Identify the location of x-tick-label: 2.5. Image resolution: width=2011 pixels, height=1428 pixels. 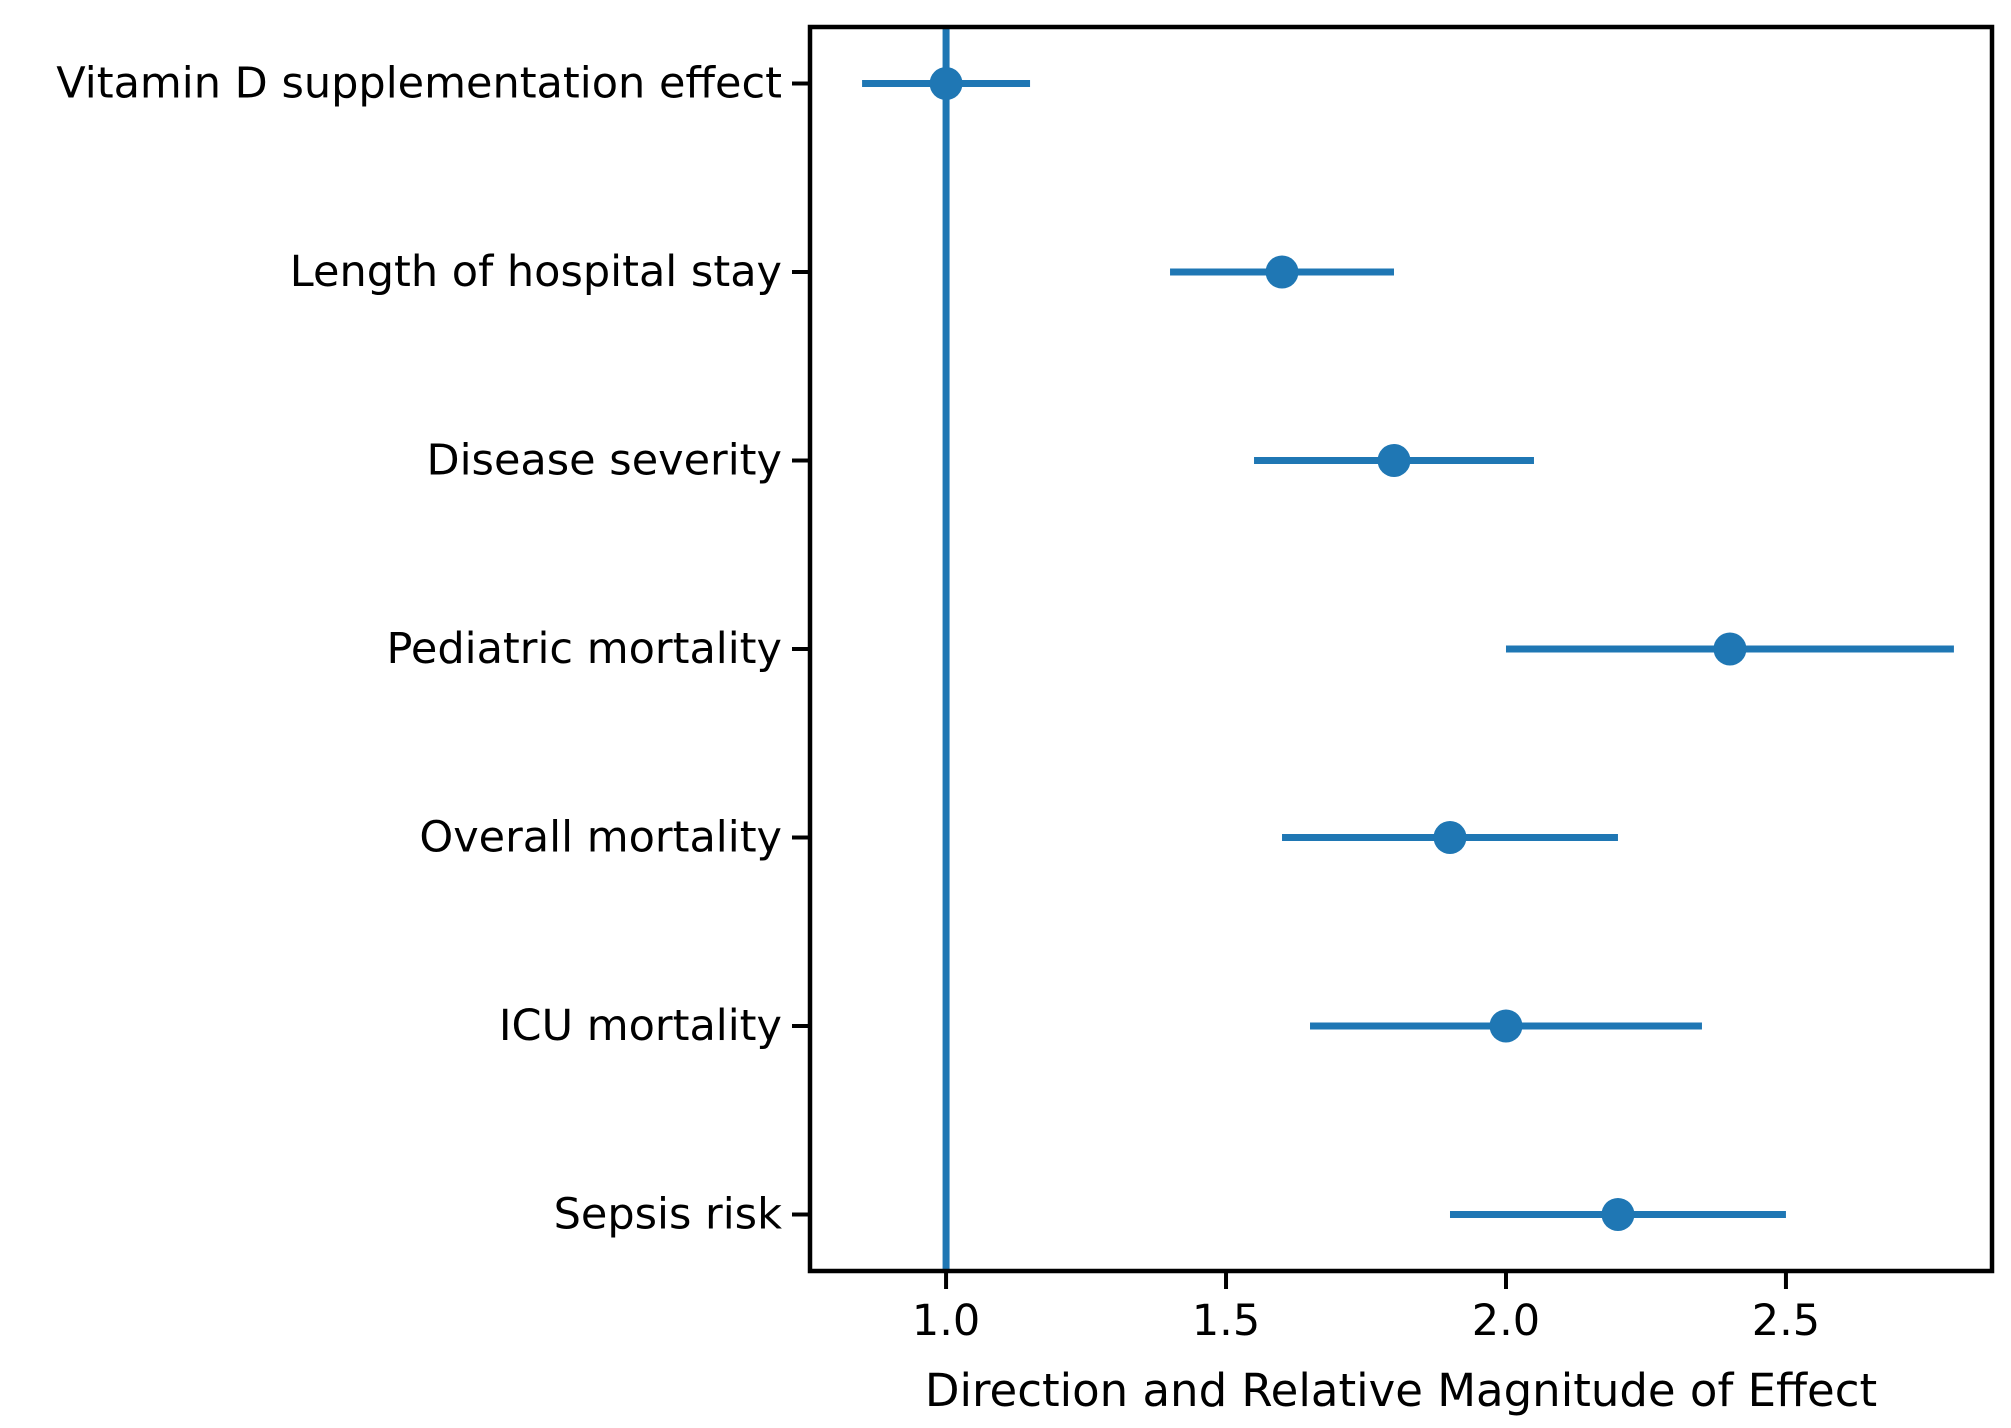
(1786, 1321).